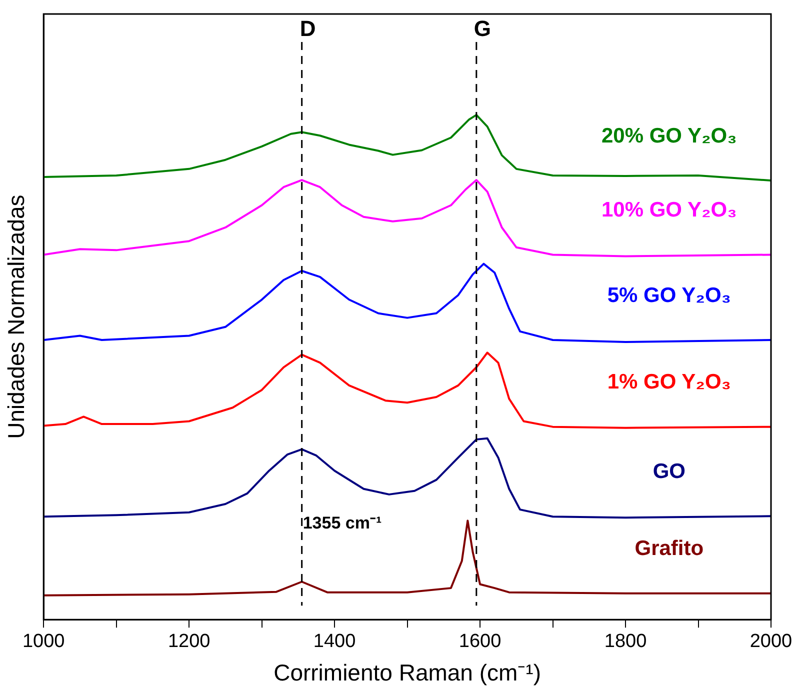 Image resolution: width=801 pixels, height=696 pixels. Describe the element at coordinates (771, 641) in the screenshot. I see `x-tick-label: 2000` at that location.